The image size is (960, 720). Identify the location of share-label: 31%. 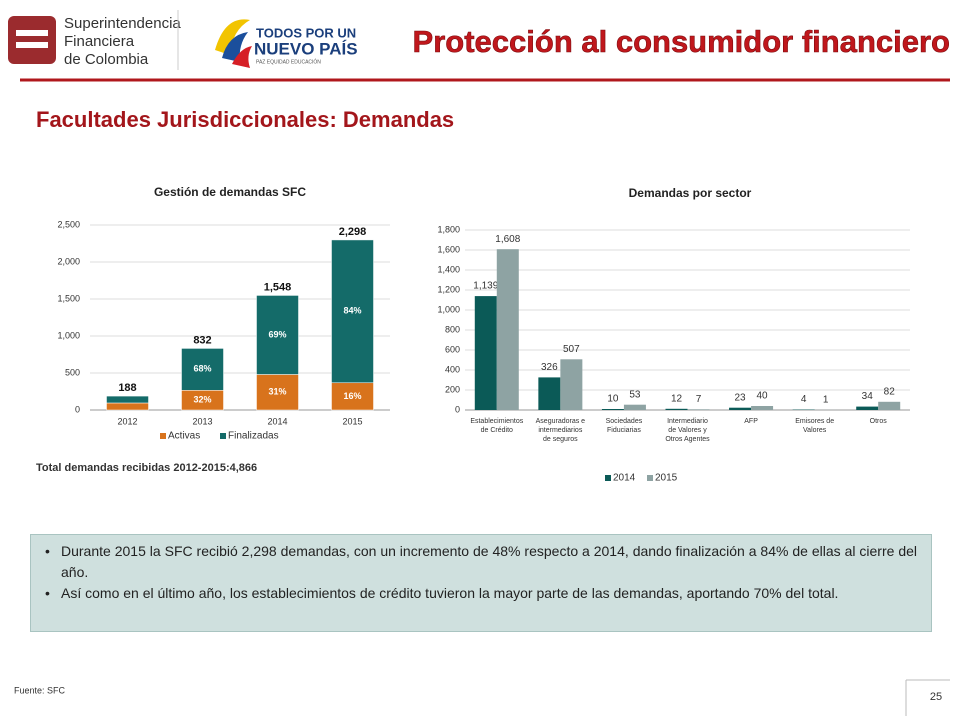
(277, 392).